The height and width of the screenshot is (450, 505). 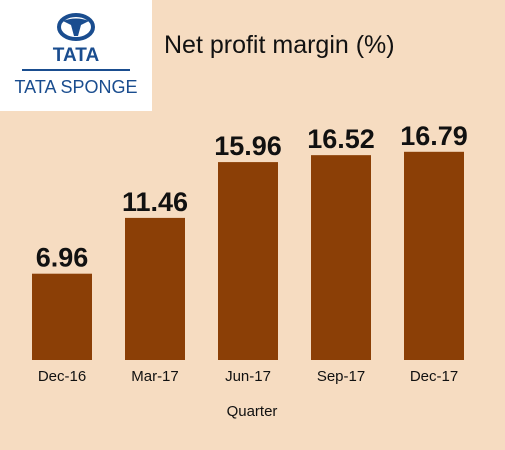 I want to click on logo-divider, so click(x=76, y=70).